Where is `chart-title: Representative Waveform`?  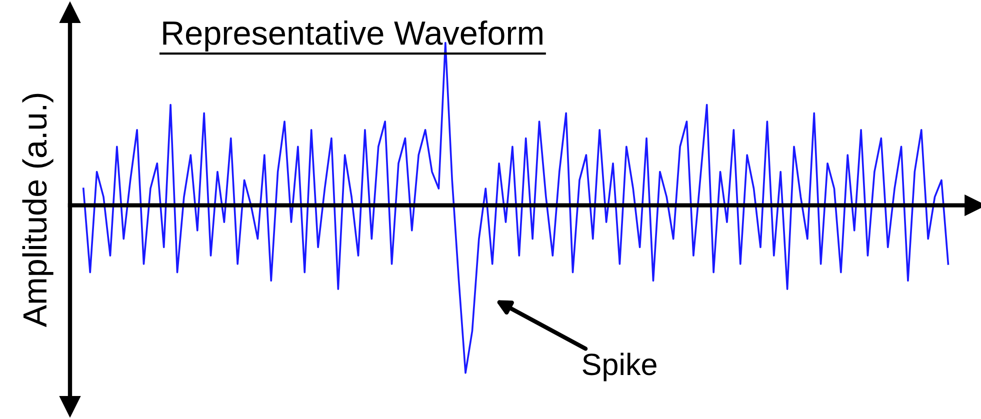
chart-title: Representative Waveform is located at coordinates (352, 36).